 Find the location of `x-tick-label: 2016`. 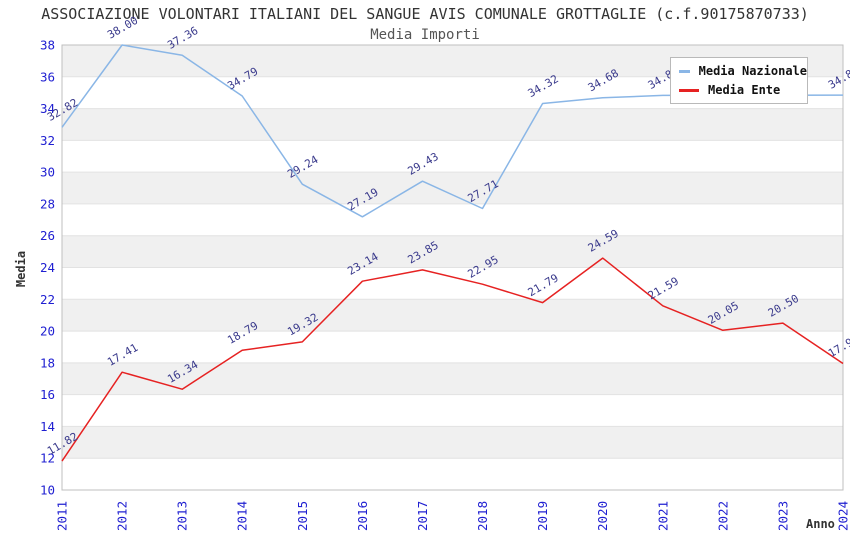

x-tick-label: 2016 is located at coordinates (362, 516).